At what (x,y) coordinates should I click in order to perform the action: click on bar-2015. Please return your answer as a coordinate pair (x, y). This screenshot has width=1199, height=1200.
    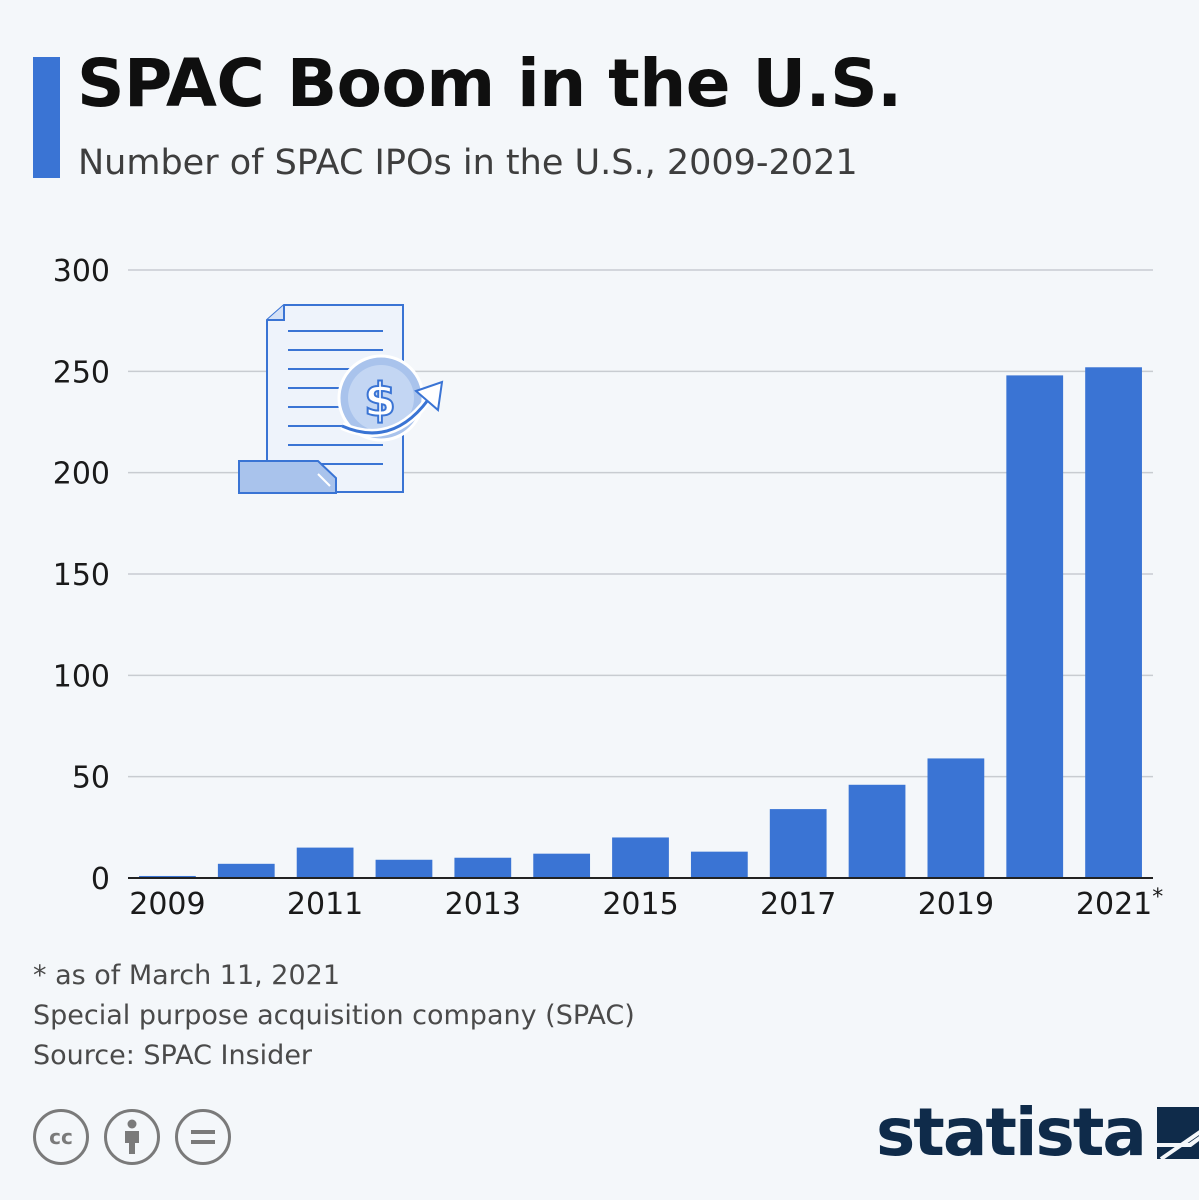
    Looking at the image, I should click on (640, 857).